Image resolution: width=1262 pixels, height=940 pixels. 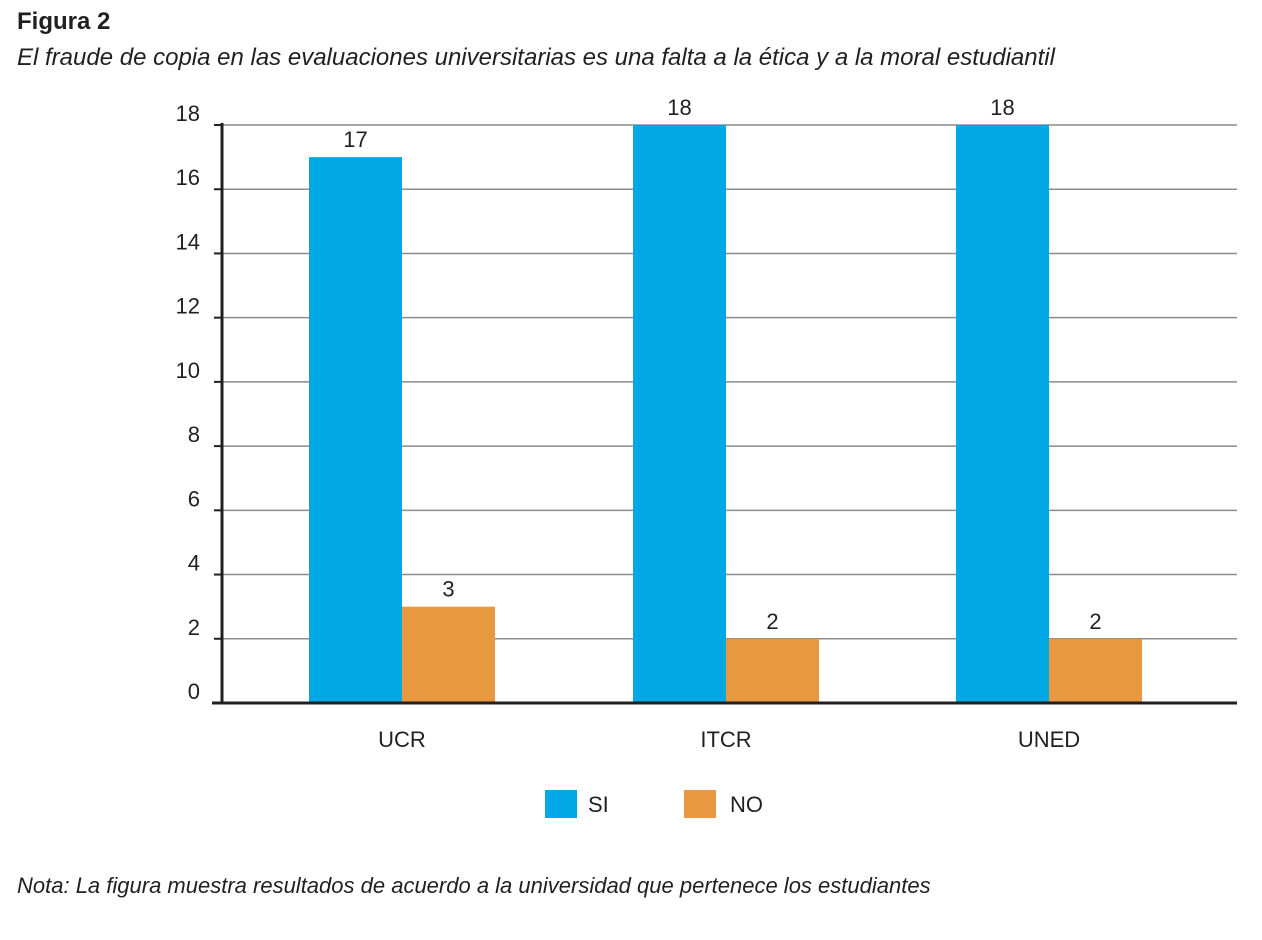 What do you see at coordinates (679, 414) in the screenshot?
I see `bar-si-itcr` at bounding box center [679, 414].